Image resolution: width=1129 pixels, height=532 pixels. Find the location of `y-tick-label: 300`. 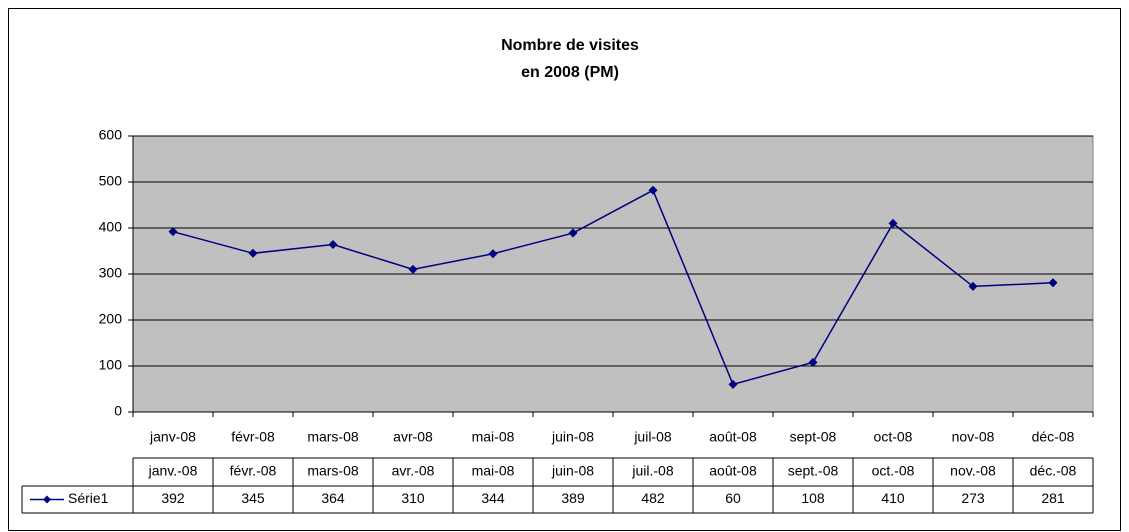

y-tick-label: 300 is located at coordinates (111, 273).